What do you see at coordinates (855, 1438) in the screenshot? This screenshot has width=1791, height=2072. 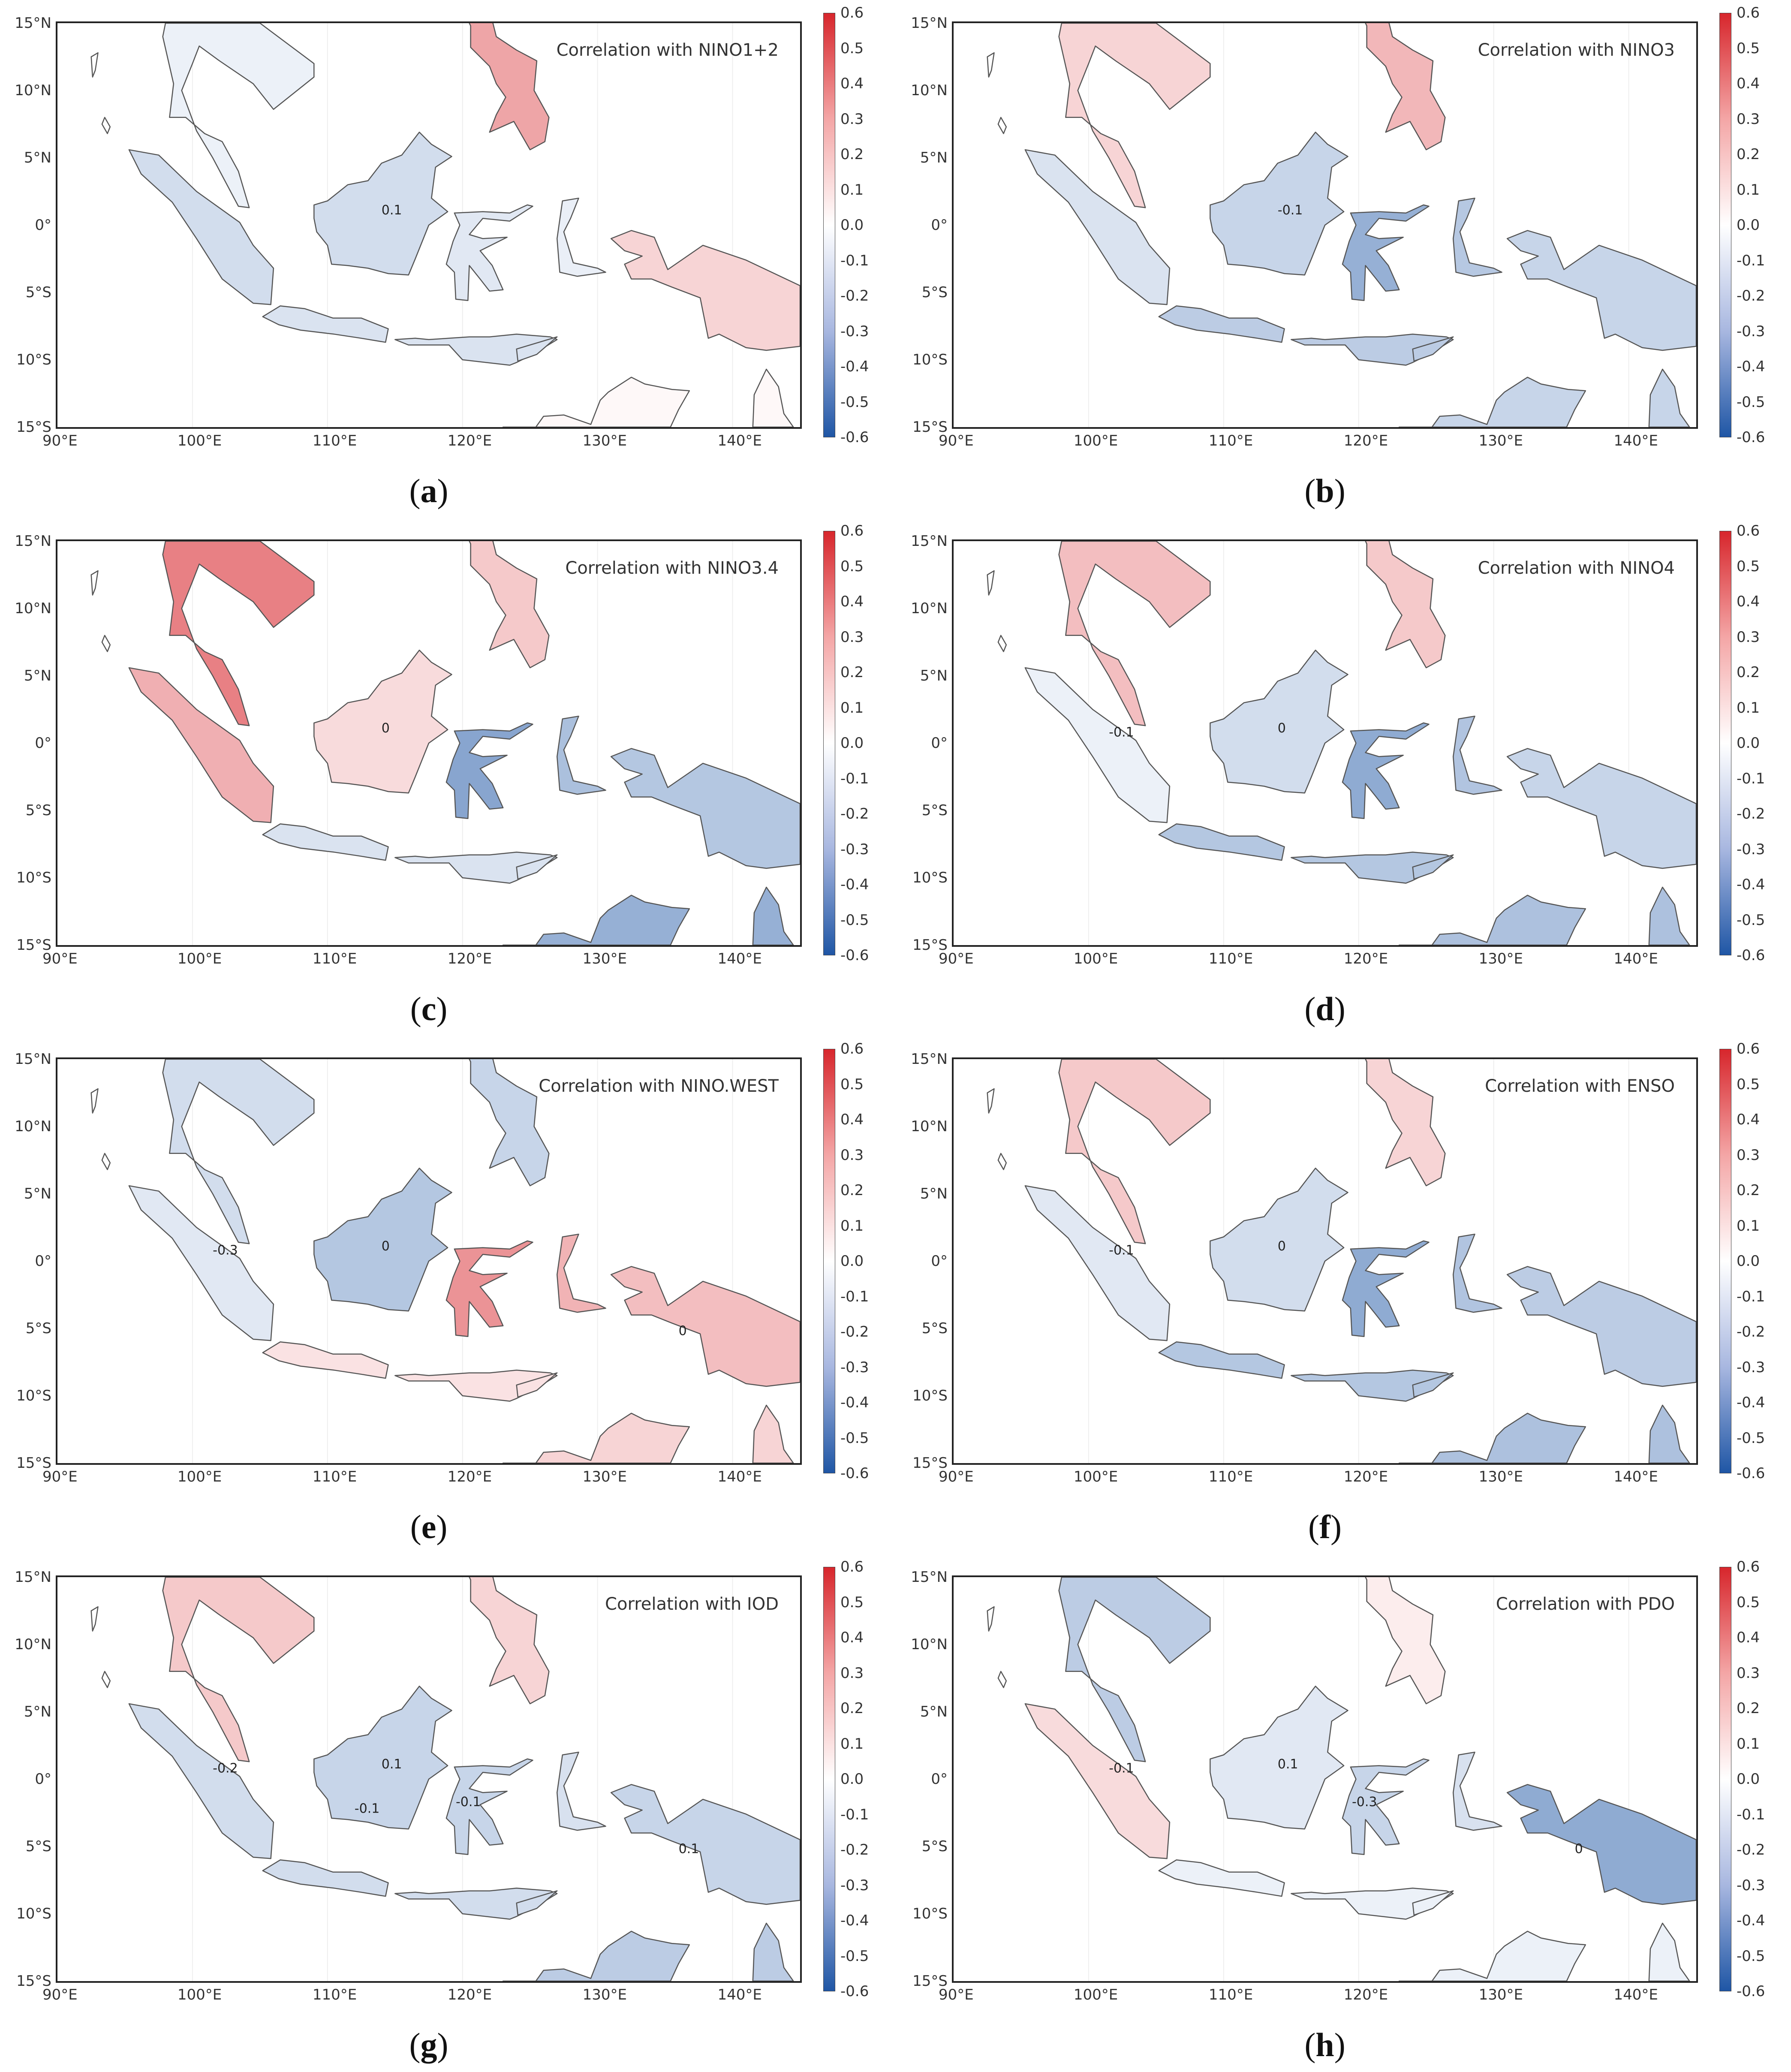 I see `colorbar-tick-label: -0.5` at bounding box center [855, 1438].